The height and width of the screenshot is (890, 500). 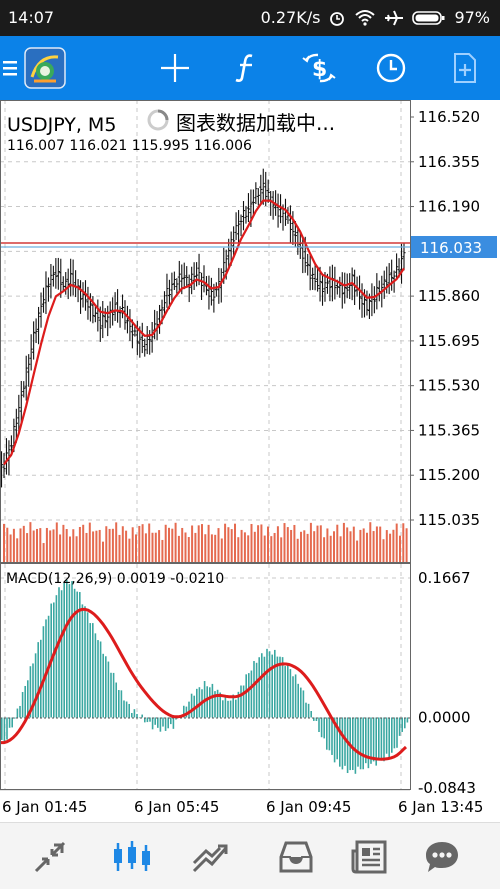 I want to click on nav-history, so click(x=296, y=856).